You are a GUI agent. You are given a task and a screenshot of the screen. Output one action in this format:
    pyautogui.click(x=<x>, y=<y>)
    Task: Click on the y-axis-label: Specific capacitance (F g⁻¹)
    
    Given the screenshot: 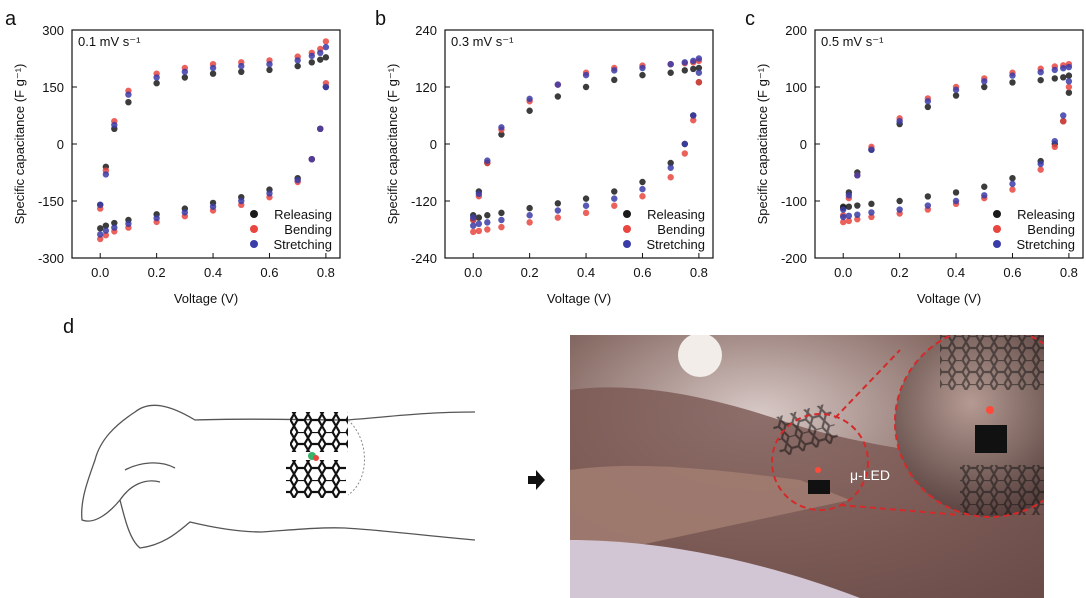 What is the action you would take?
    pyautogui.click(x=762, y=144)
    